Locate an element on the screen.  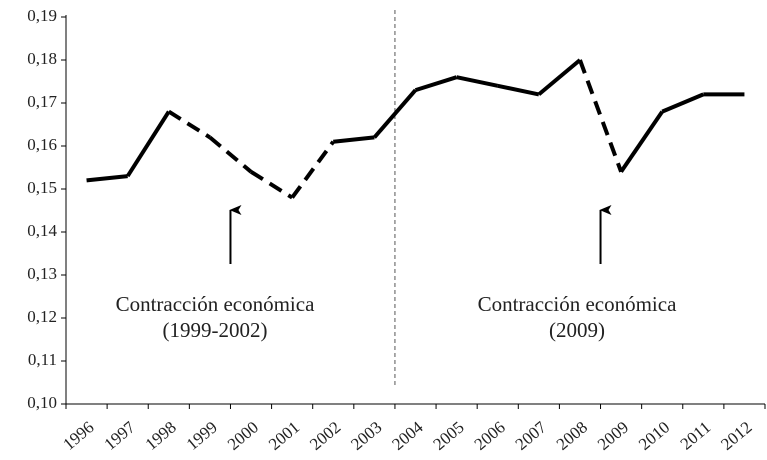
x-tick-label: 1996 is located at coordinates (78, 436).